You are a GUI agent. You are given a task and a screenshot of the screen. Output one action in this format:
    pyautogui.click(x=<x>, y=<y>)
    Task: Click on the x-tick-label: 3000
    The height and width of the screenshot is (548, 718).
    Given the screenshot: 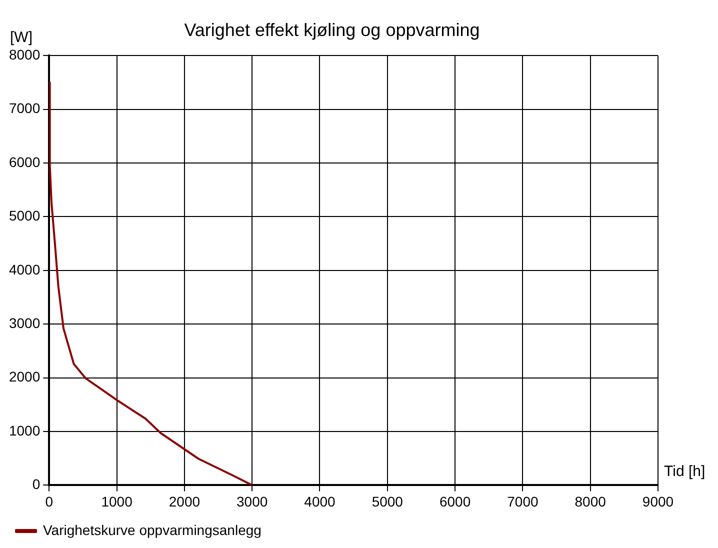 What is the action you would take?
    pyautogui.click(x=252, y=501)
    